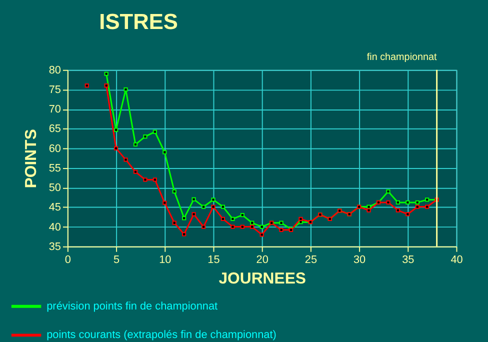  I want to click on x-tick-label: 25, so click(311, 260).